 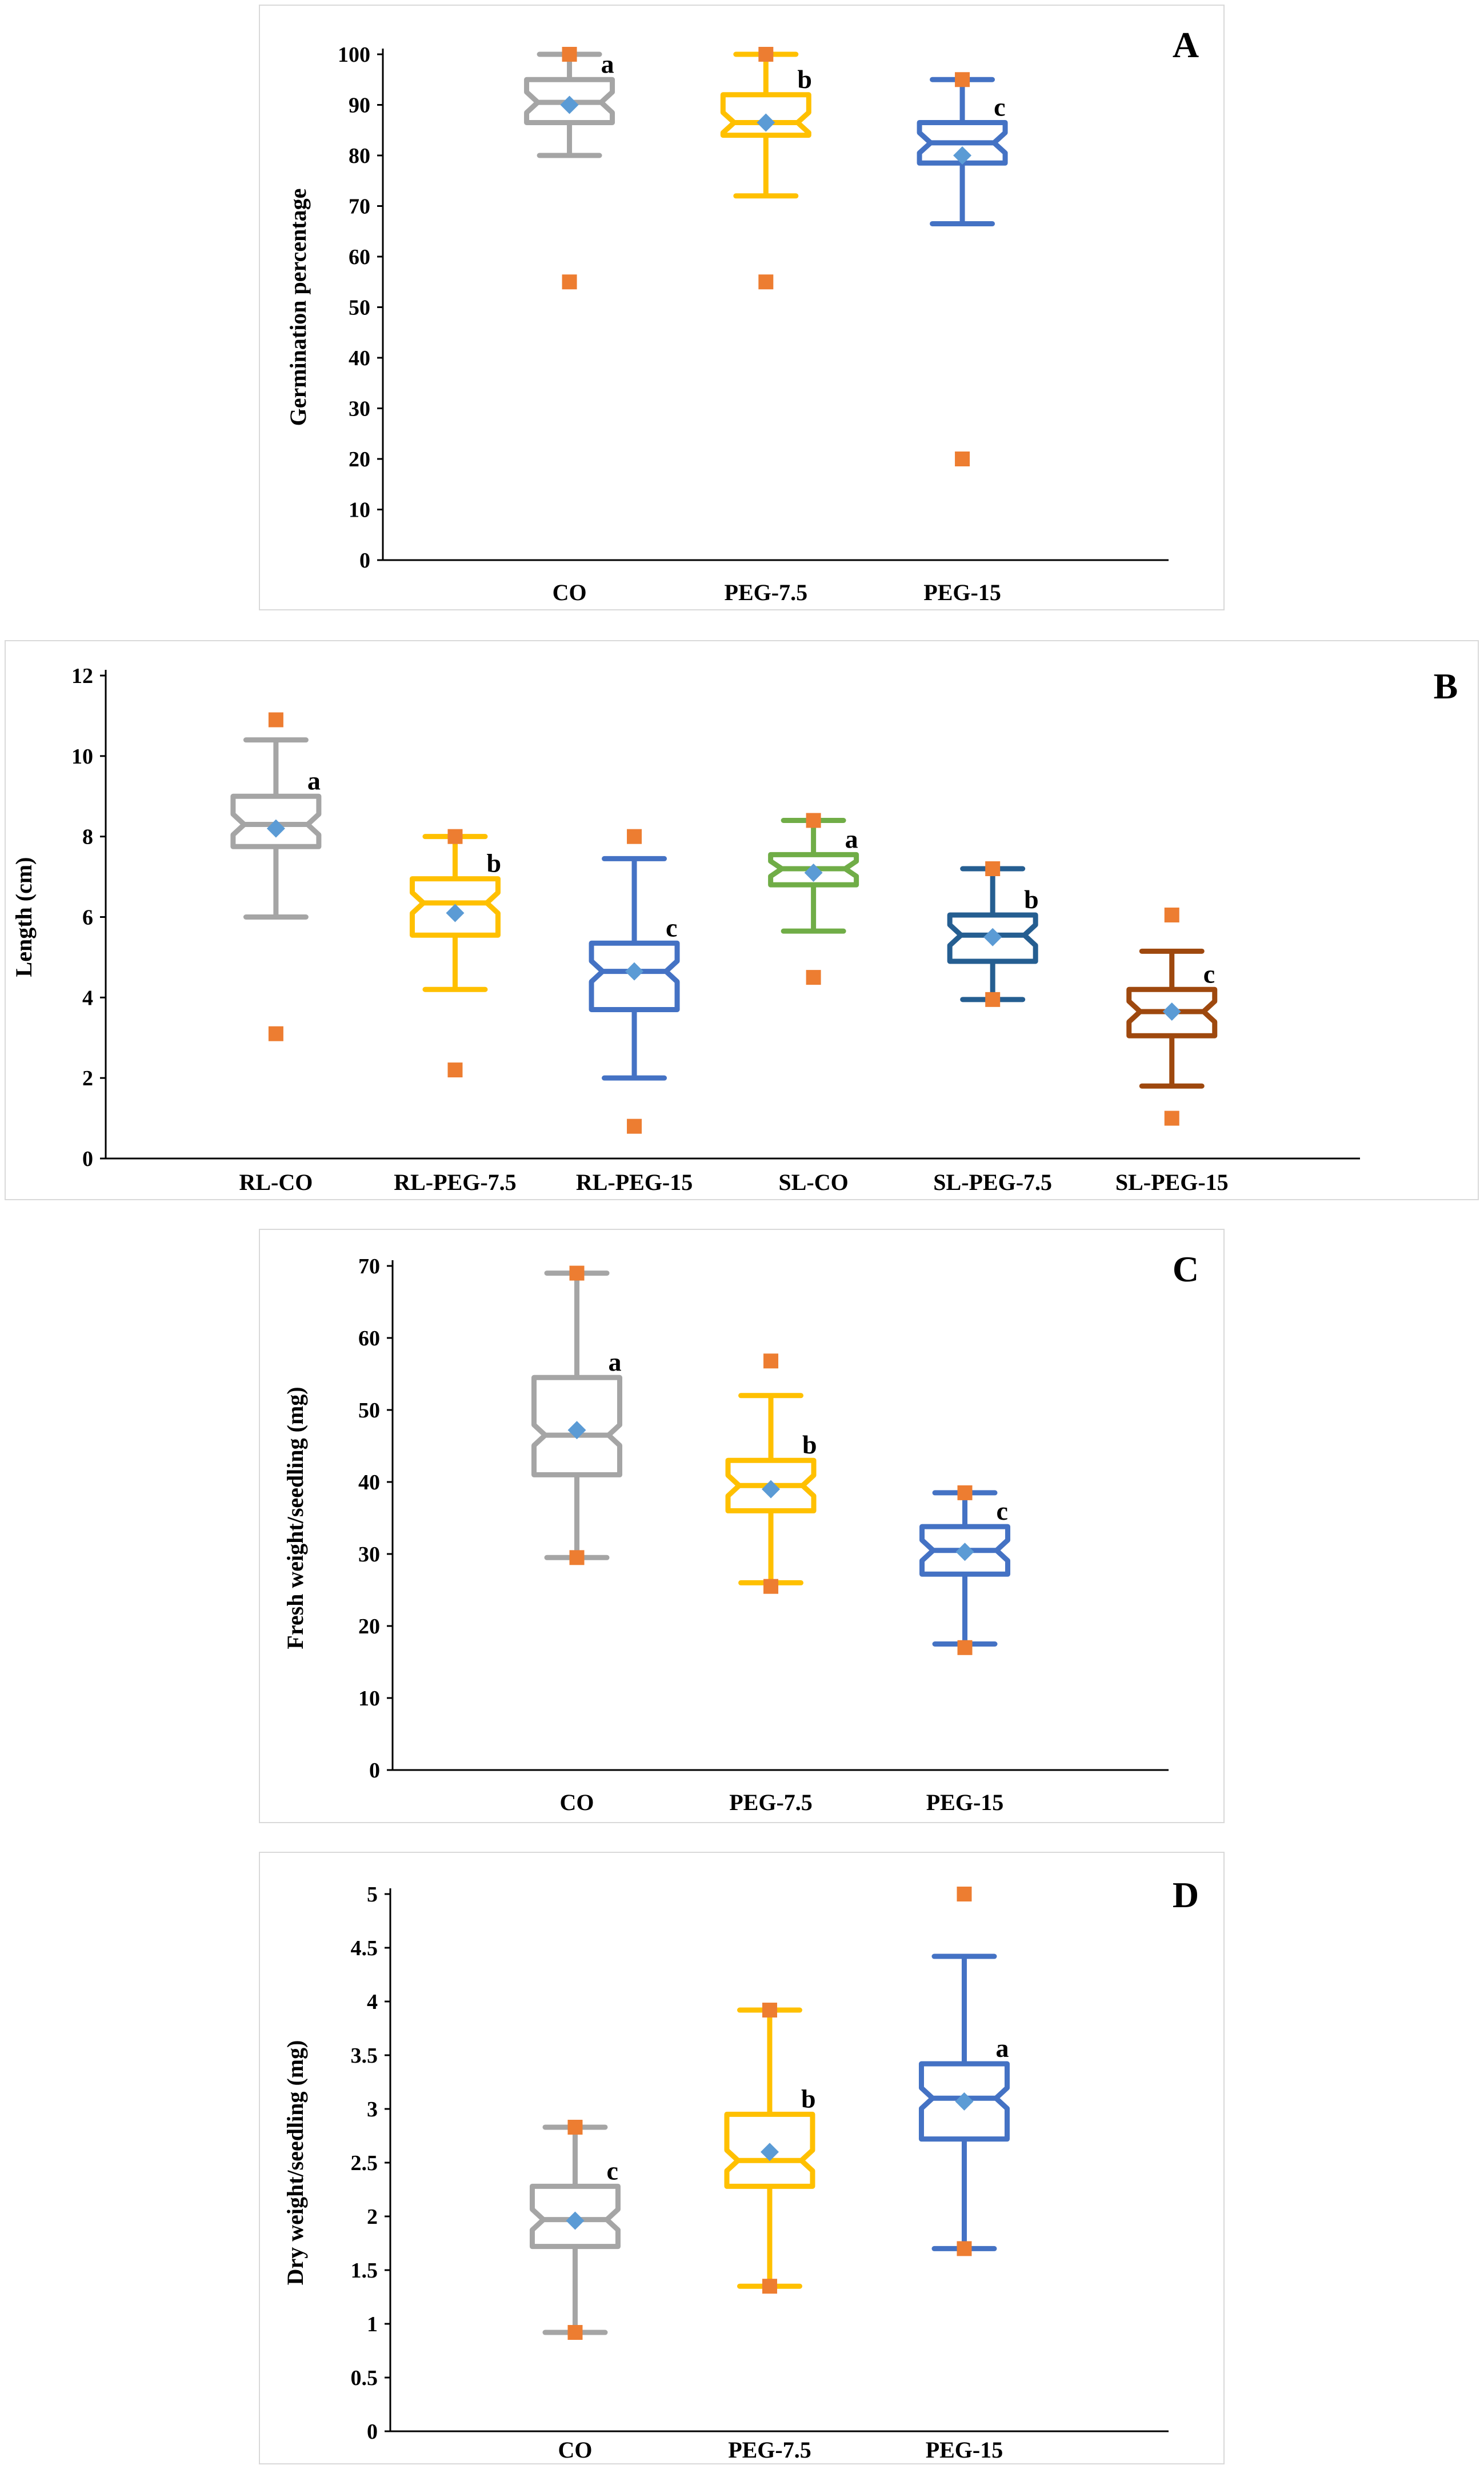 I want to click on chart-c-ytick-label: 40, so click(x=369, y=1483).